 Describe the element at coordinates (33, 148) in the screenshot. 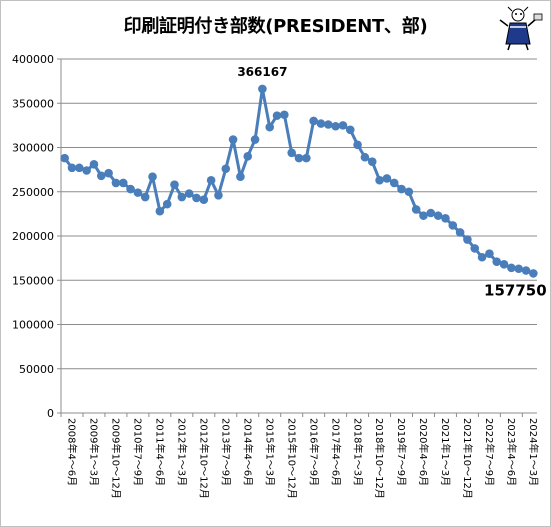

I see `y-tick-label: 300000` at that location.